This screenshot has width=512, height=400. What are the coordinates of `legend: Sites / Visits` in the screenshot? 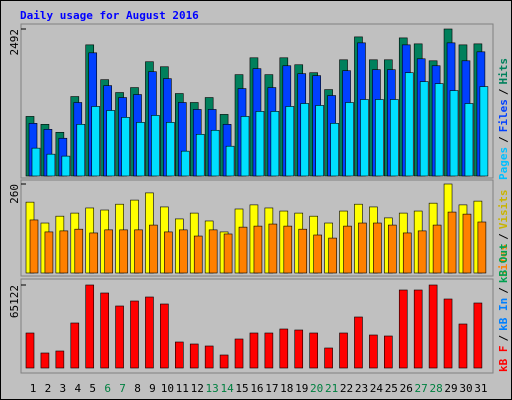 It's located at (503, 234).